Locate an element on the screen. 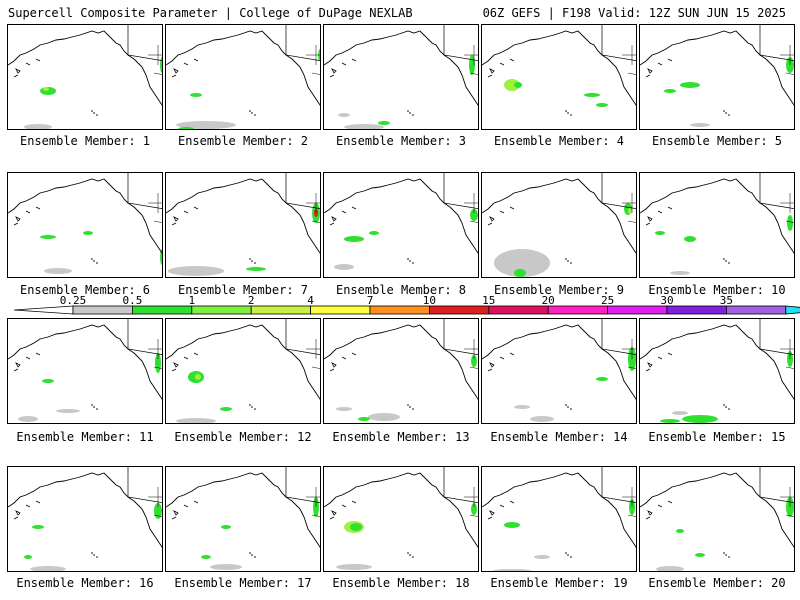 This screenshot has width=800, height=600. ensemble-member-label: Ensemble Member: 9 is located at coordinates (559, 290).